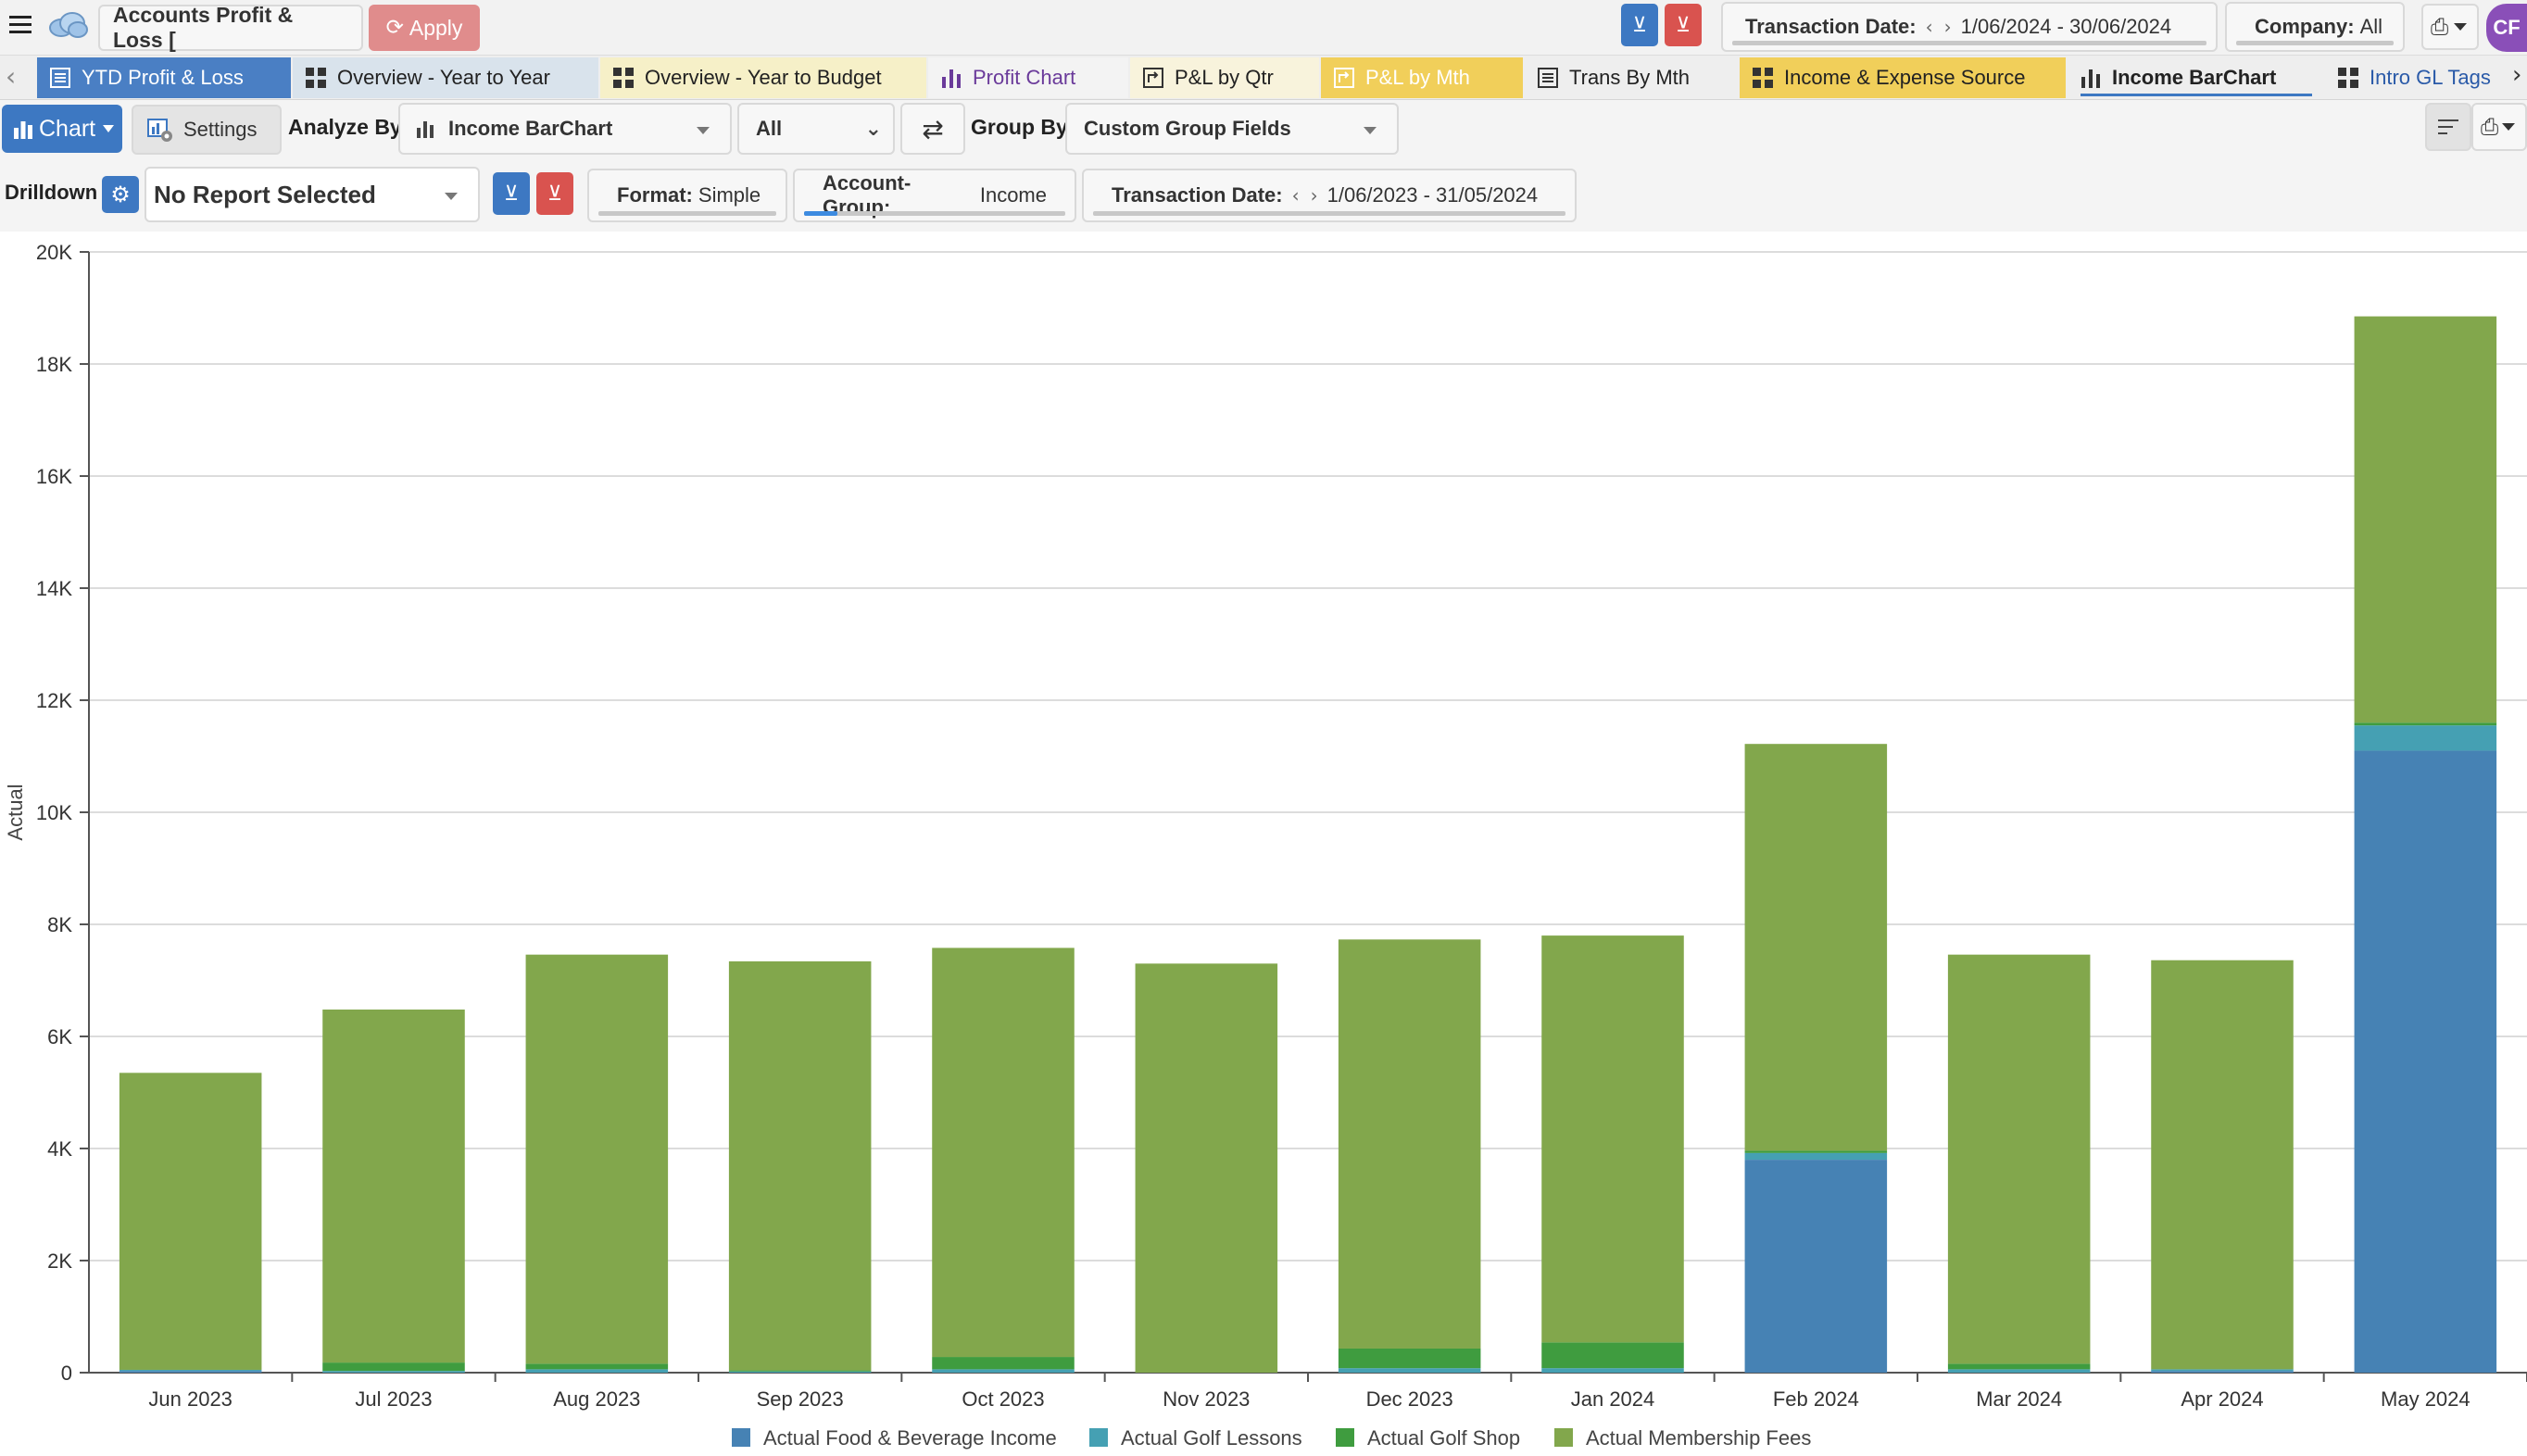  Describe the element at coordinates (934, 195) in the screenshot. I see `account-group-filter: Account-Group: Income` at that location.